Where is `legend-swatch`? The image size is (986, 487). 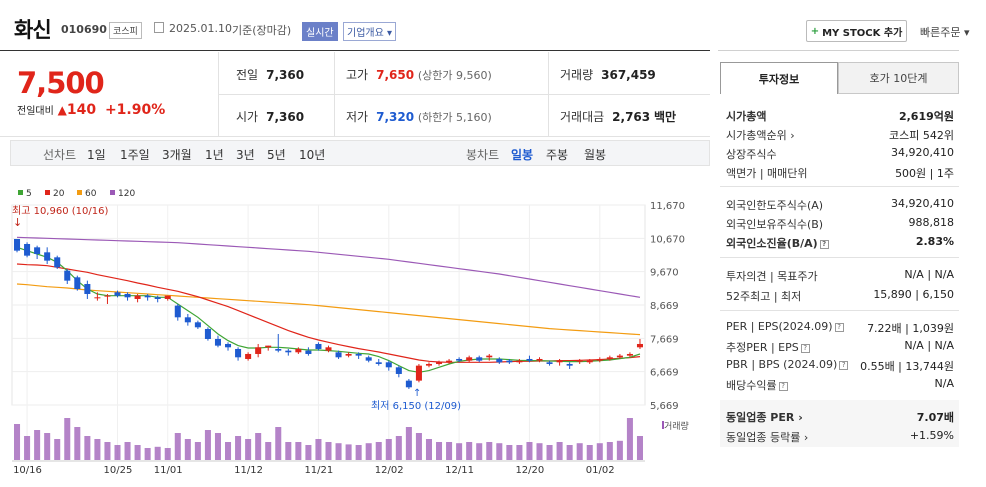 legend-swatch is located at coordinates (47, 192).